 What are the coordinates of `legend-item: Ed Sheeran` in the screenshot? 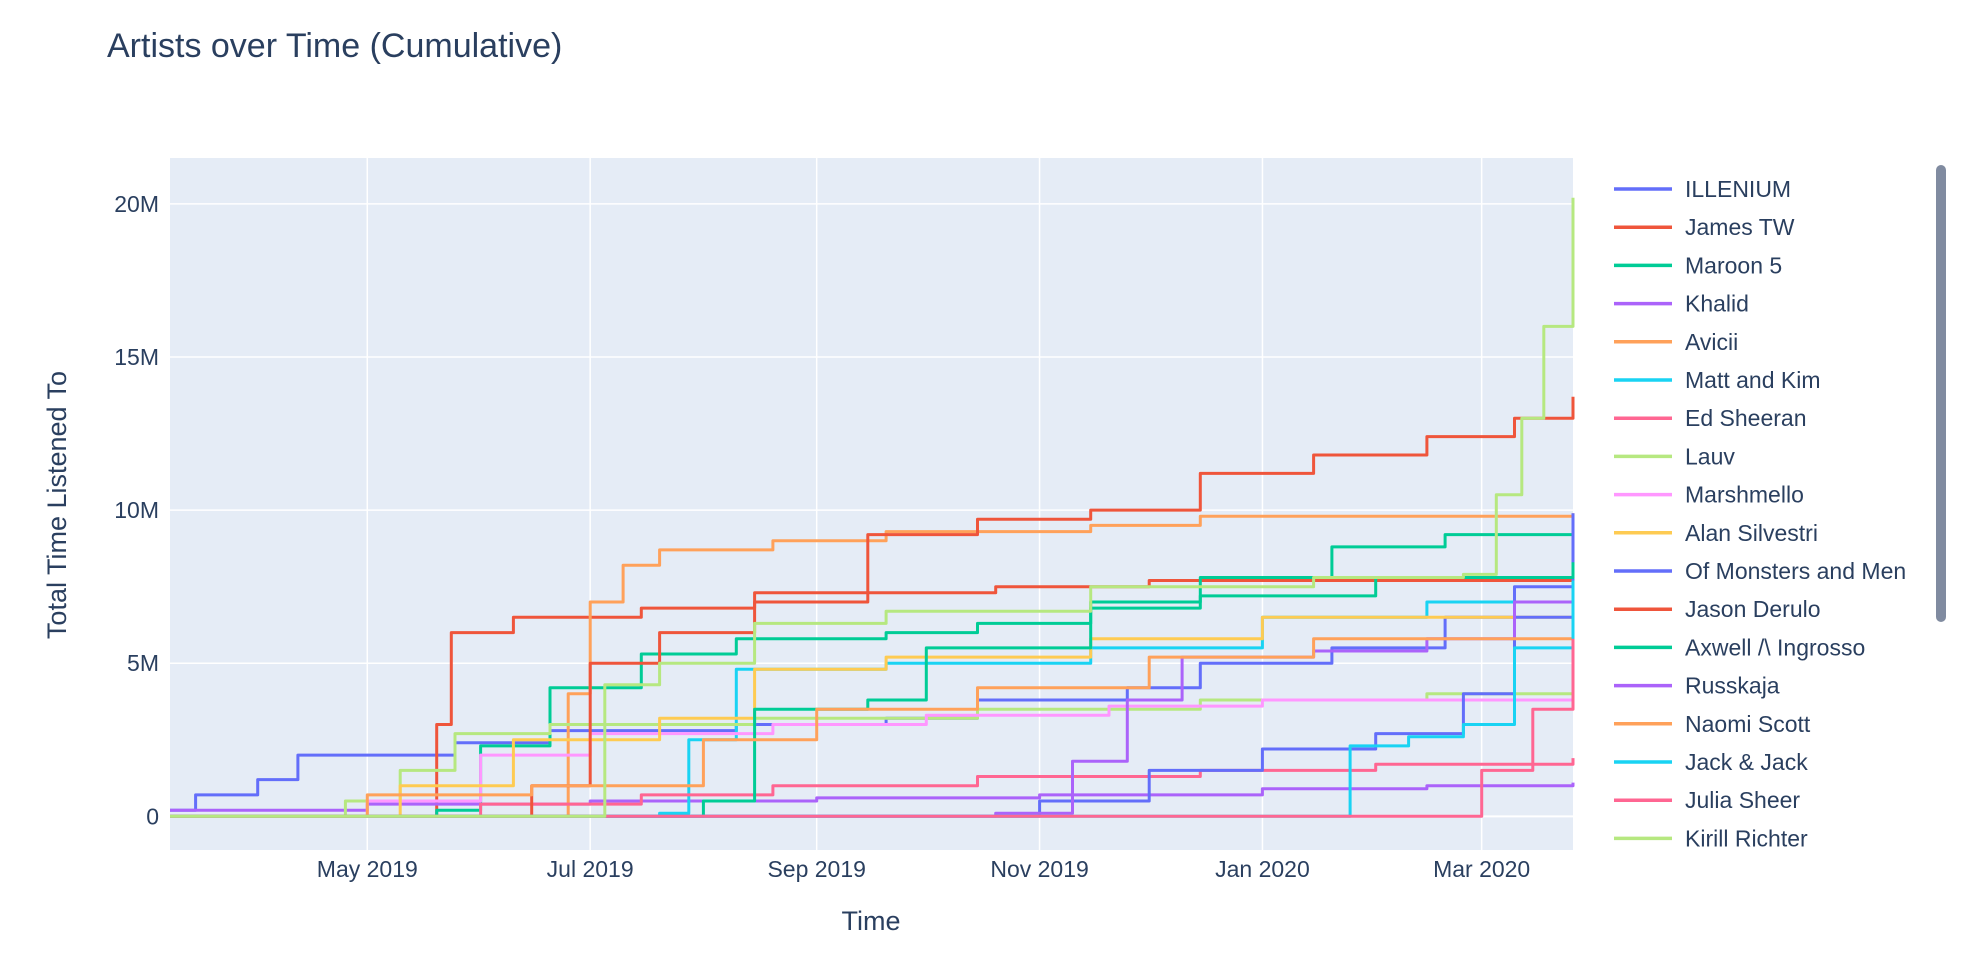 It's located at (1710, 418).